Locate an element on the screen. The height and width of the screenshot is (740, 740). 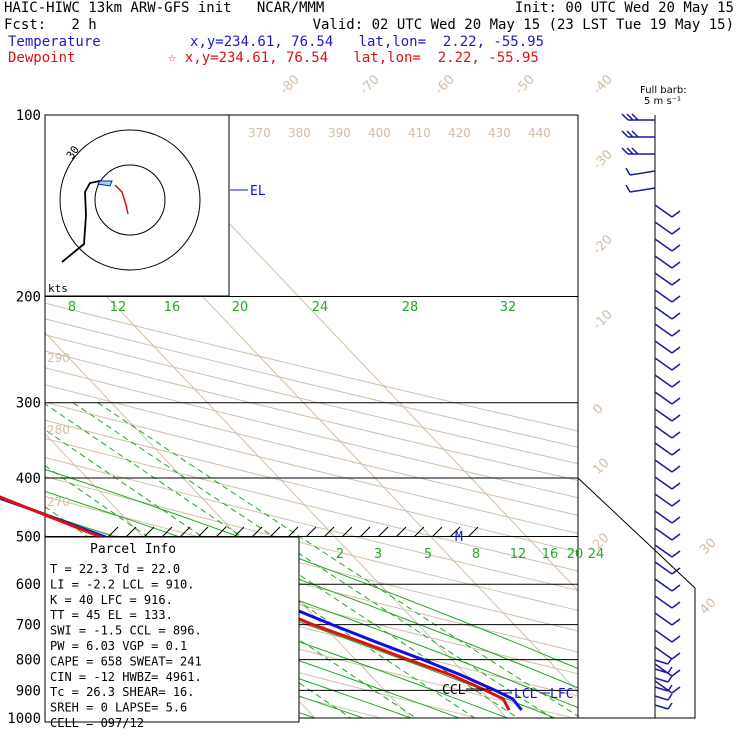
theta-label: 380 is located at coordinates (299, 133).